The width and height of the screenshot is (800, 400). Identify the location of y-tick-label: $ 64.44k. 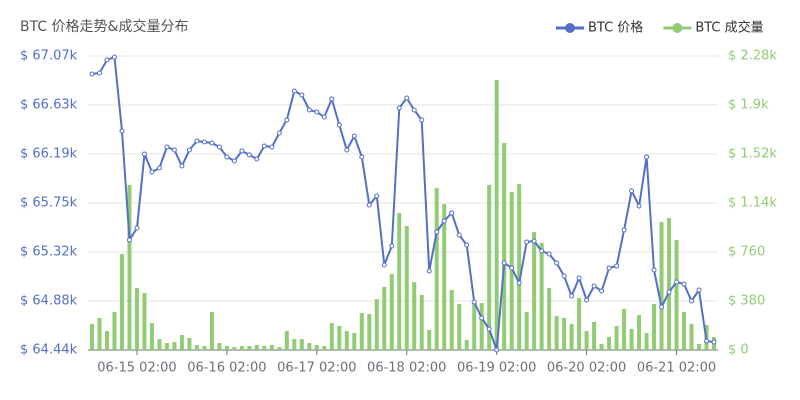
(49, 350).